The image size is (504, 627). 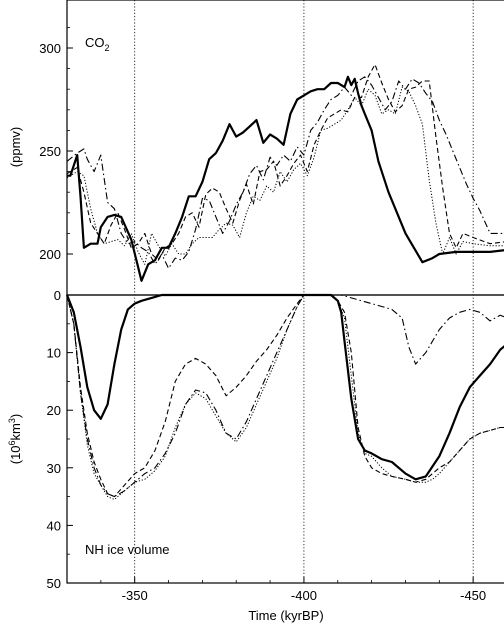 What do you see at coordinates (54, 410) in the screenshot?
I see `ice-ytick-label-20: 20` at bounding box center [54, 410].